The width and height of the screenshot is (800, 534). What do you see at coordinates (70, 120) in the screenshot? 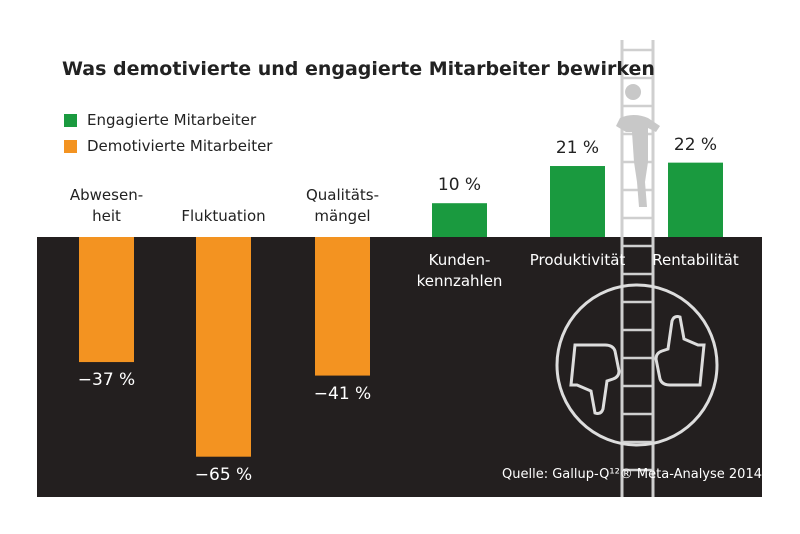
I see `legend-swatch-green` at bounding box center [70, 120].